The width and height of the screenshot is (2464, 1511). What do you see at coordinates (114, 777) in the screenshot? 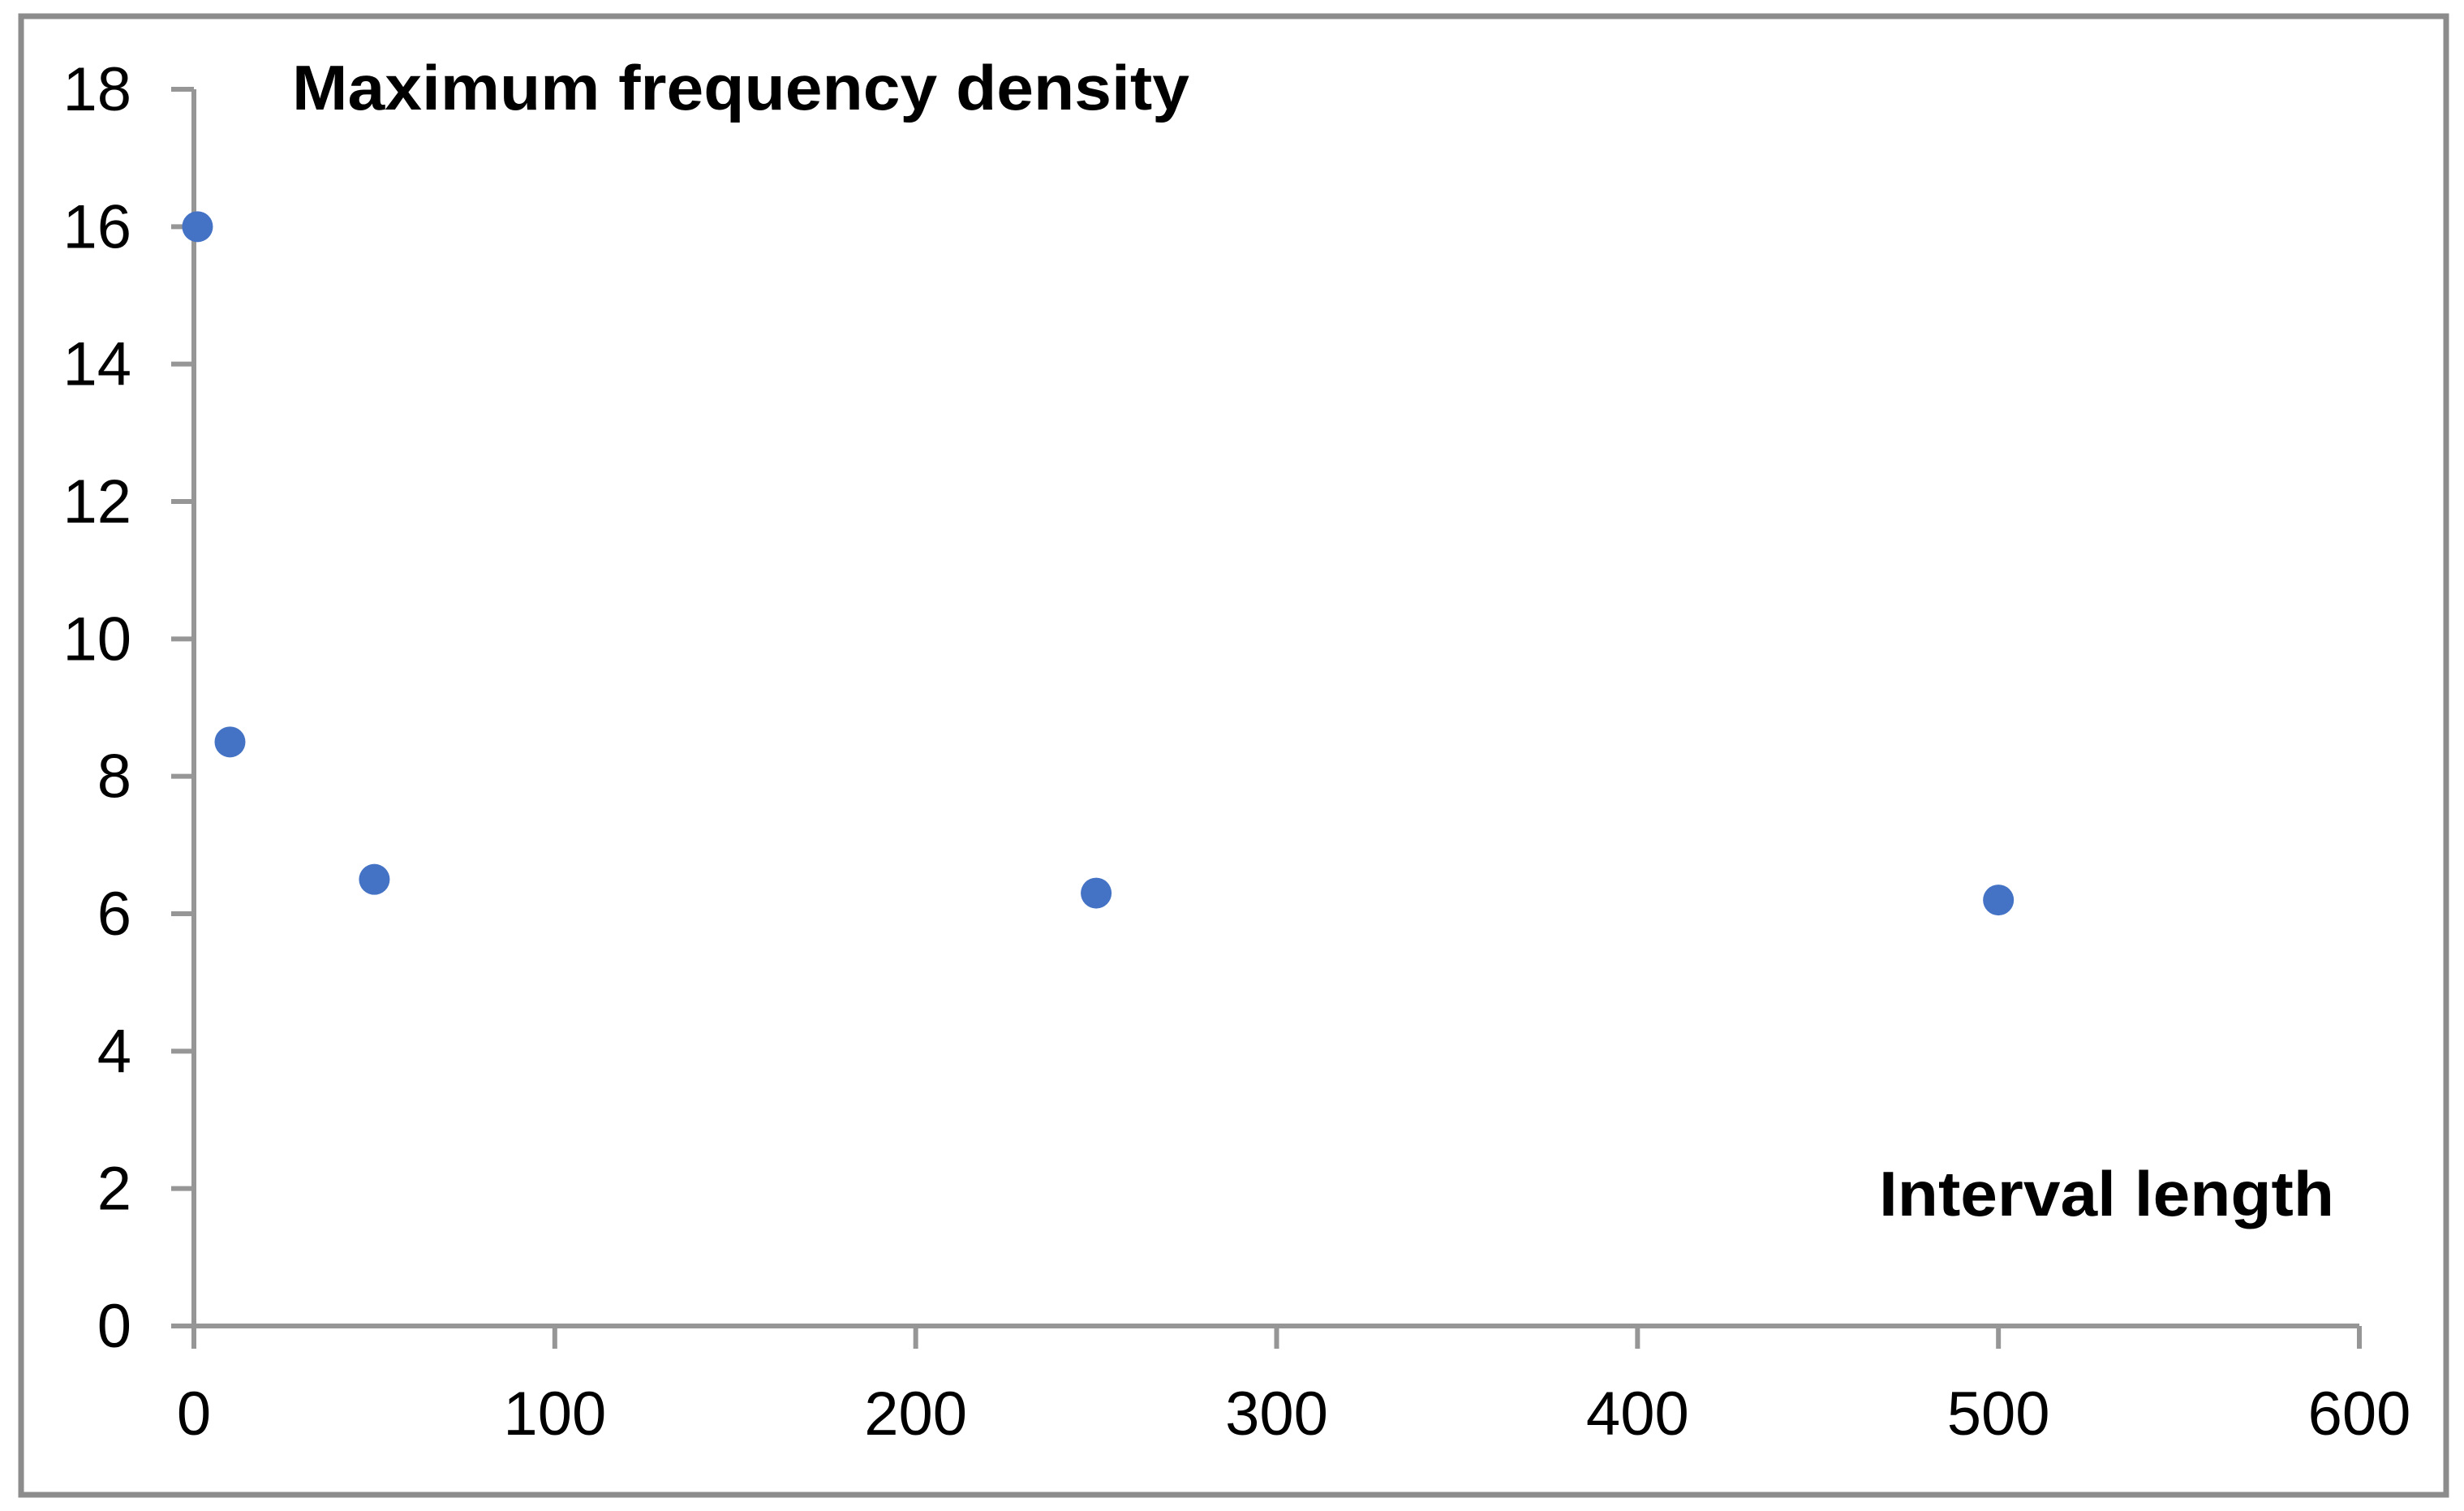
I see `y-tick-label: 8` at bounding box center [114, 777].